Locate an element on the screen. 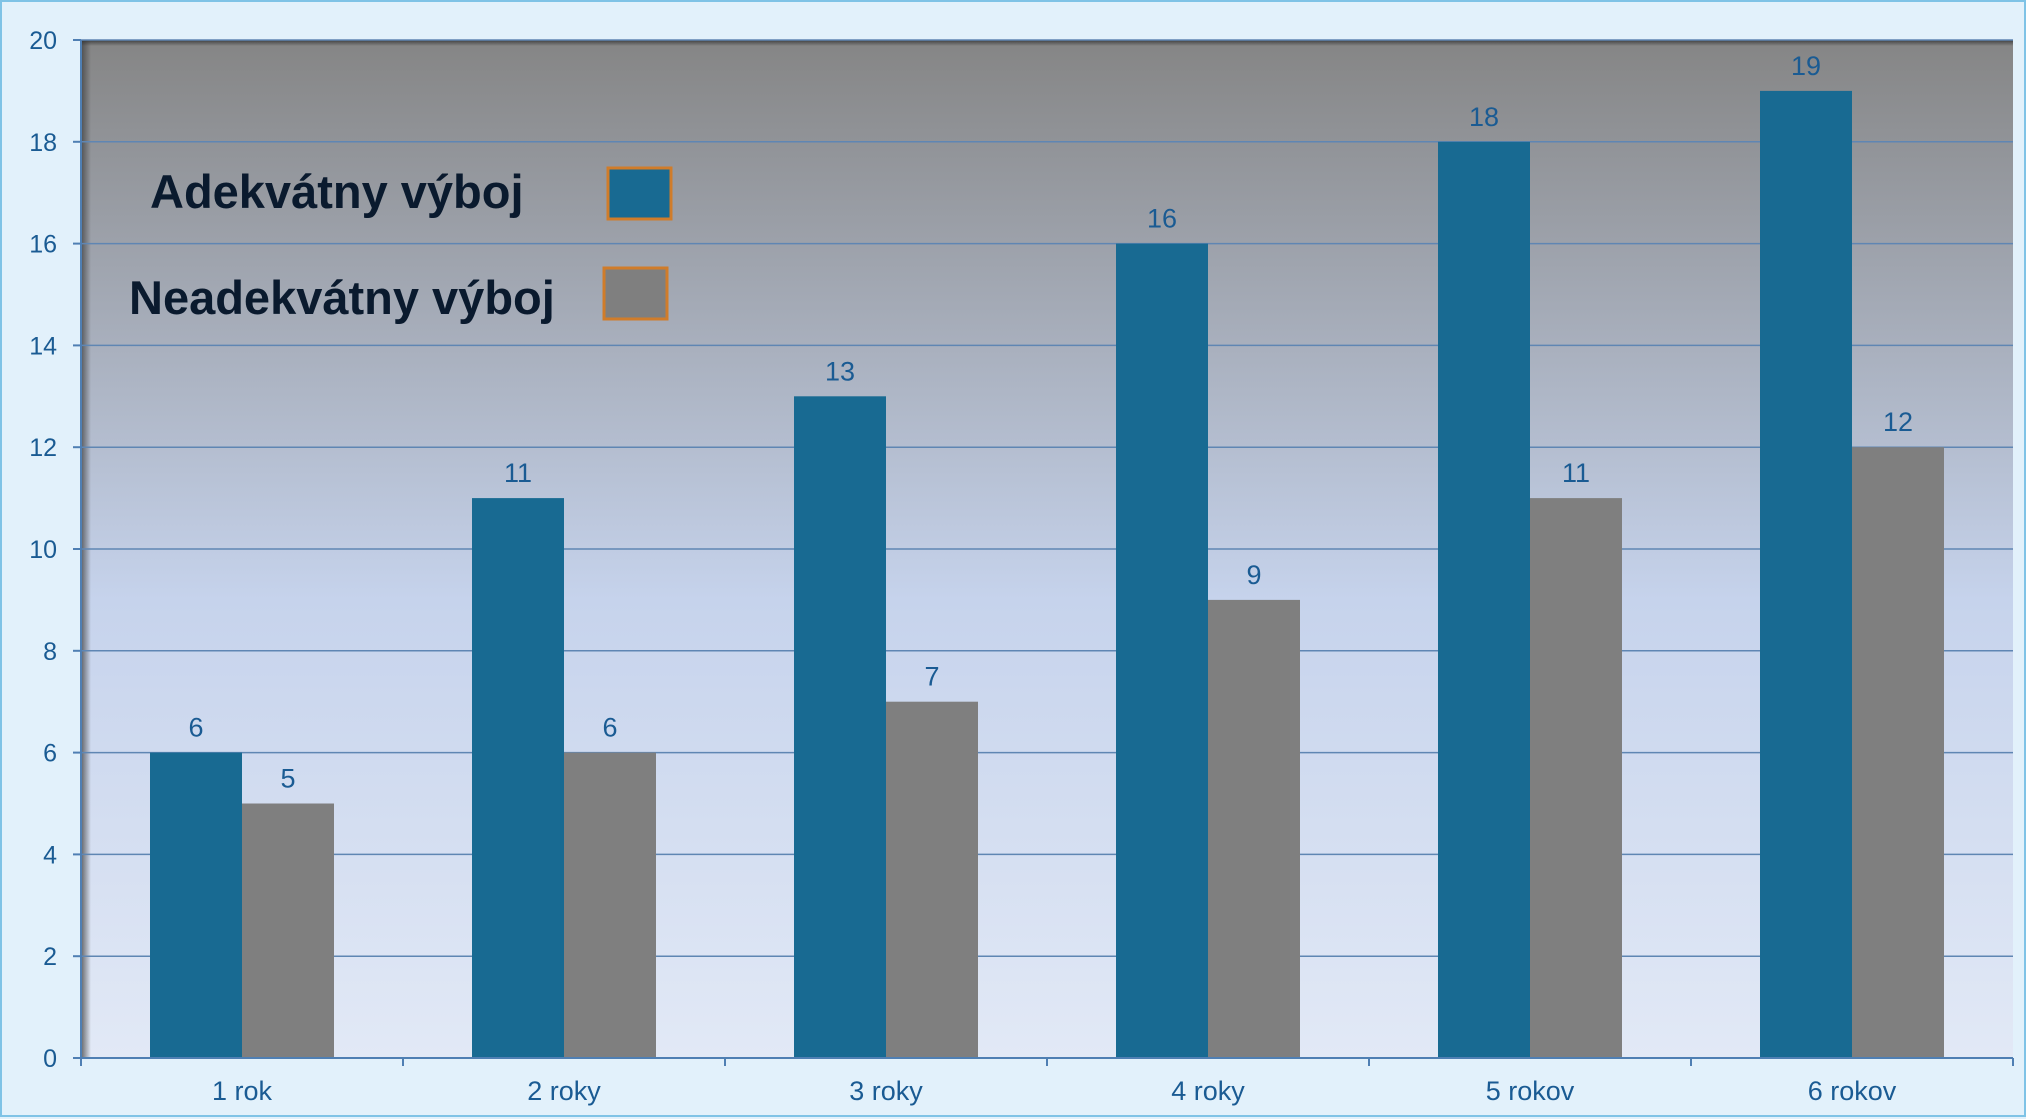 The width and height of the screenshot is (2026, 1119). y-tick-label: 0 is located at coordinates (50, 1059).